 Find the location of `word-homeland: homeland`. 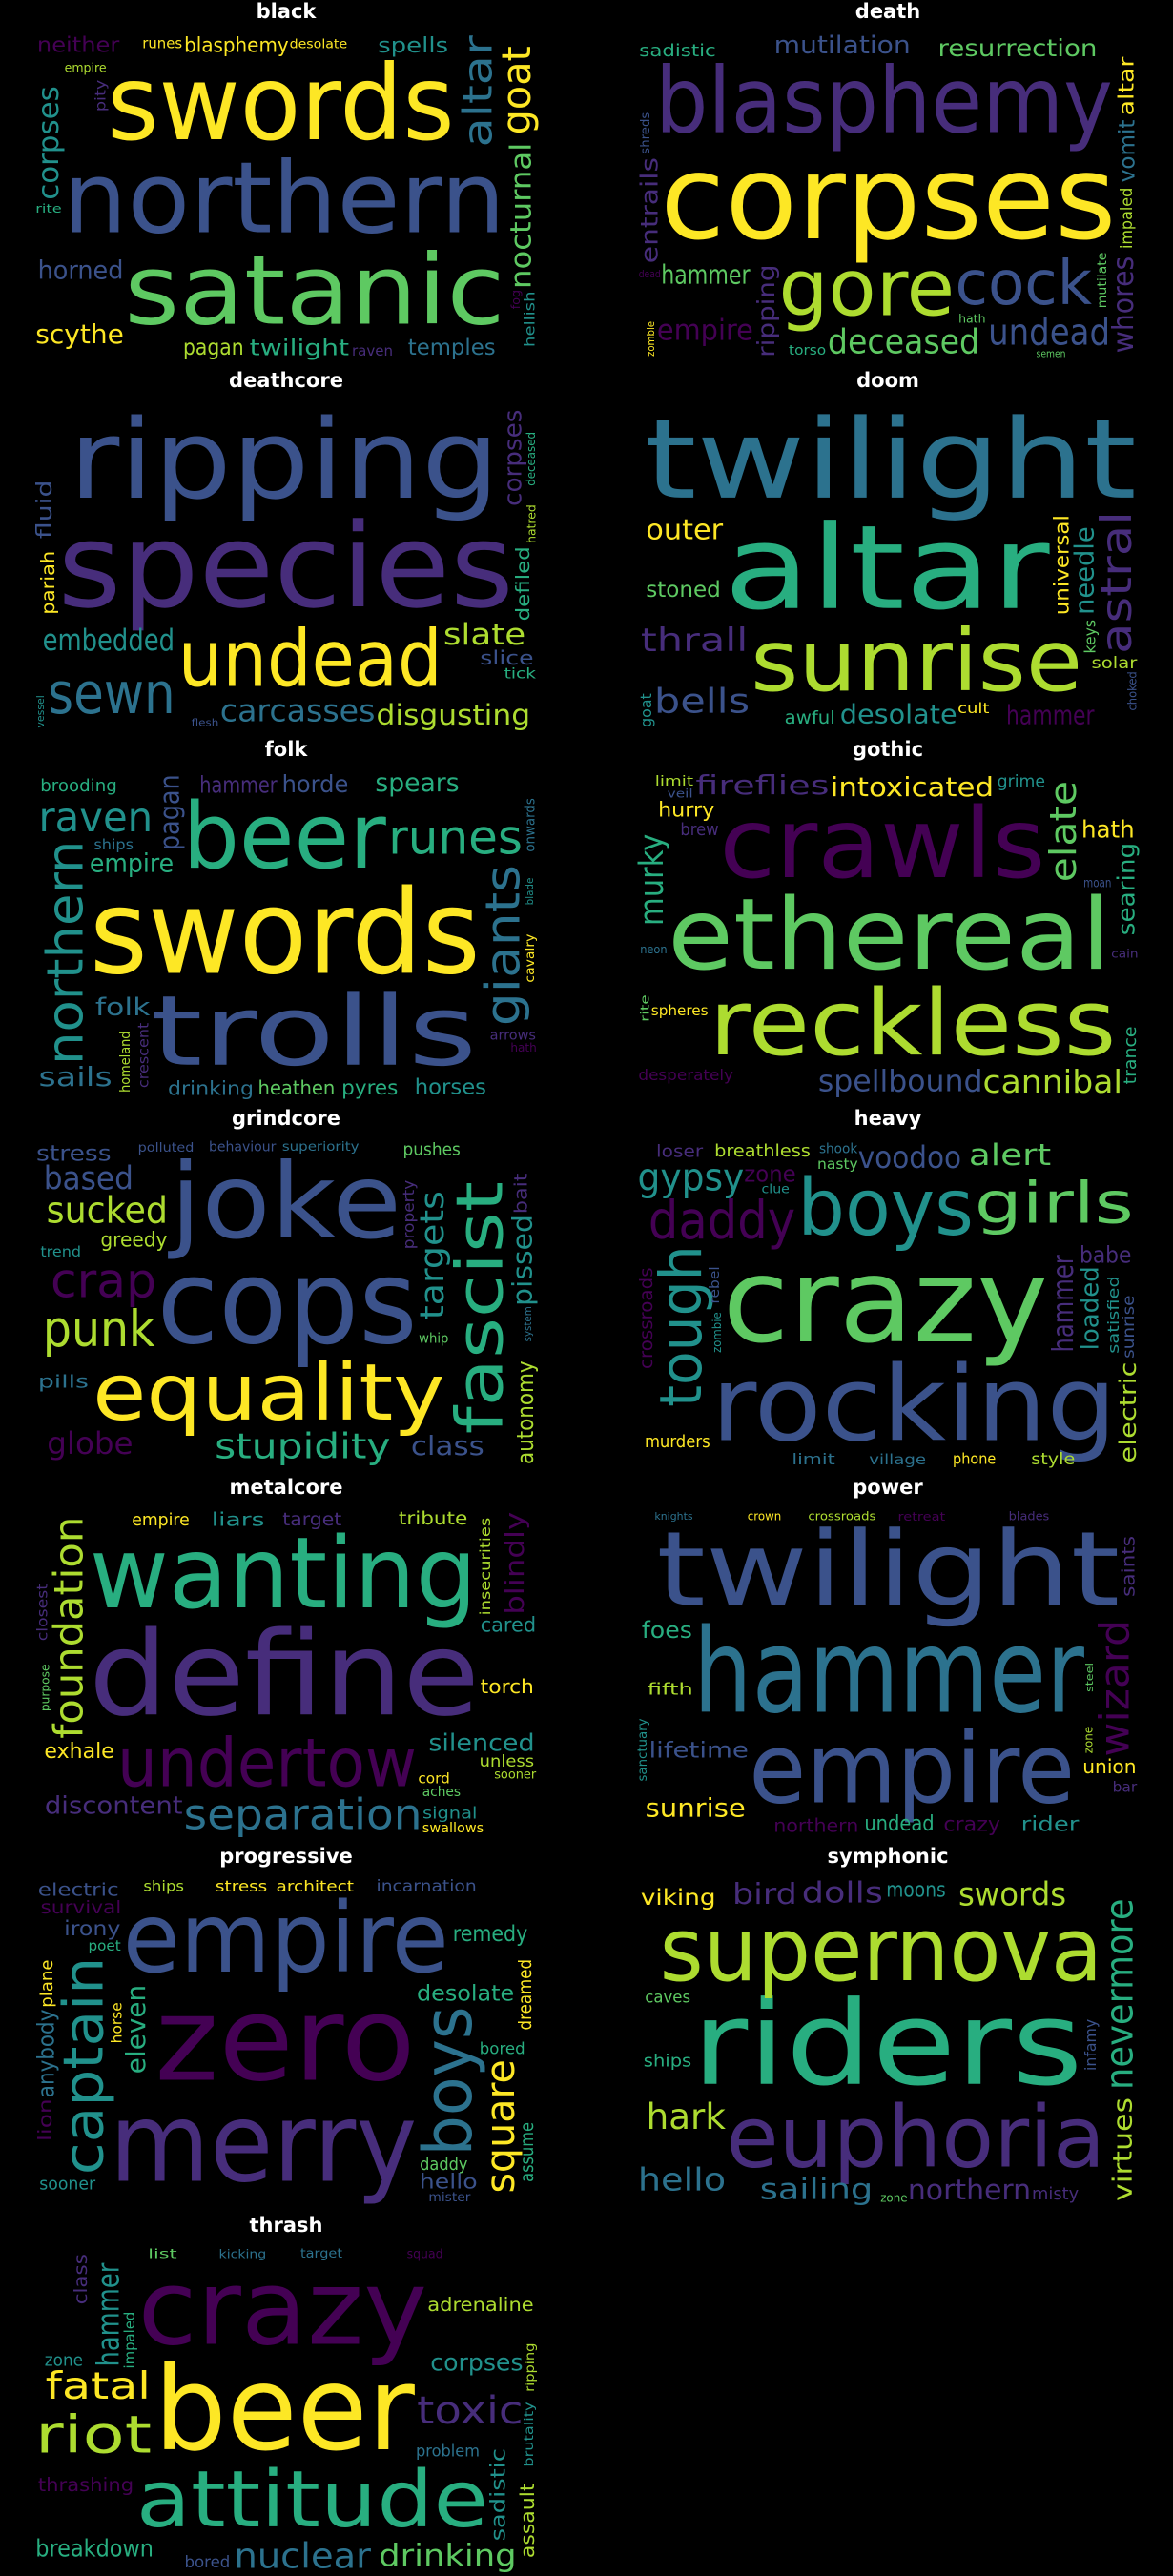

word-homeland: homeland is located at coordinates (126, 1062).